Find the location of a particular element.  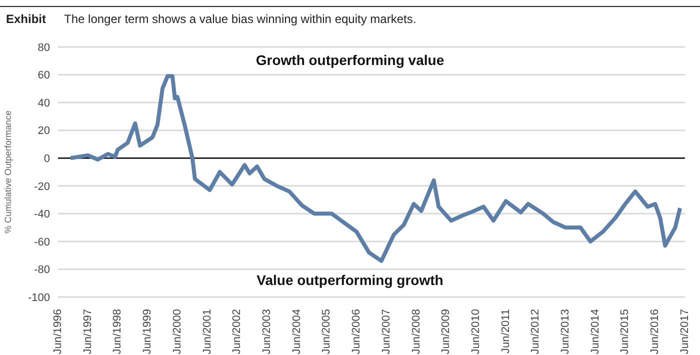

annotation: Value outperforming growth is located at coordinates (350, 280).